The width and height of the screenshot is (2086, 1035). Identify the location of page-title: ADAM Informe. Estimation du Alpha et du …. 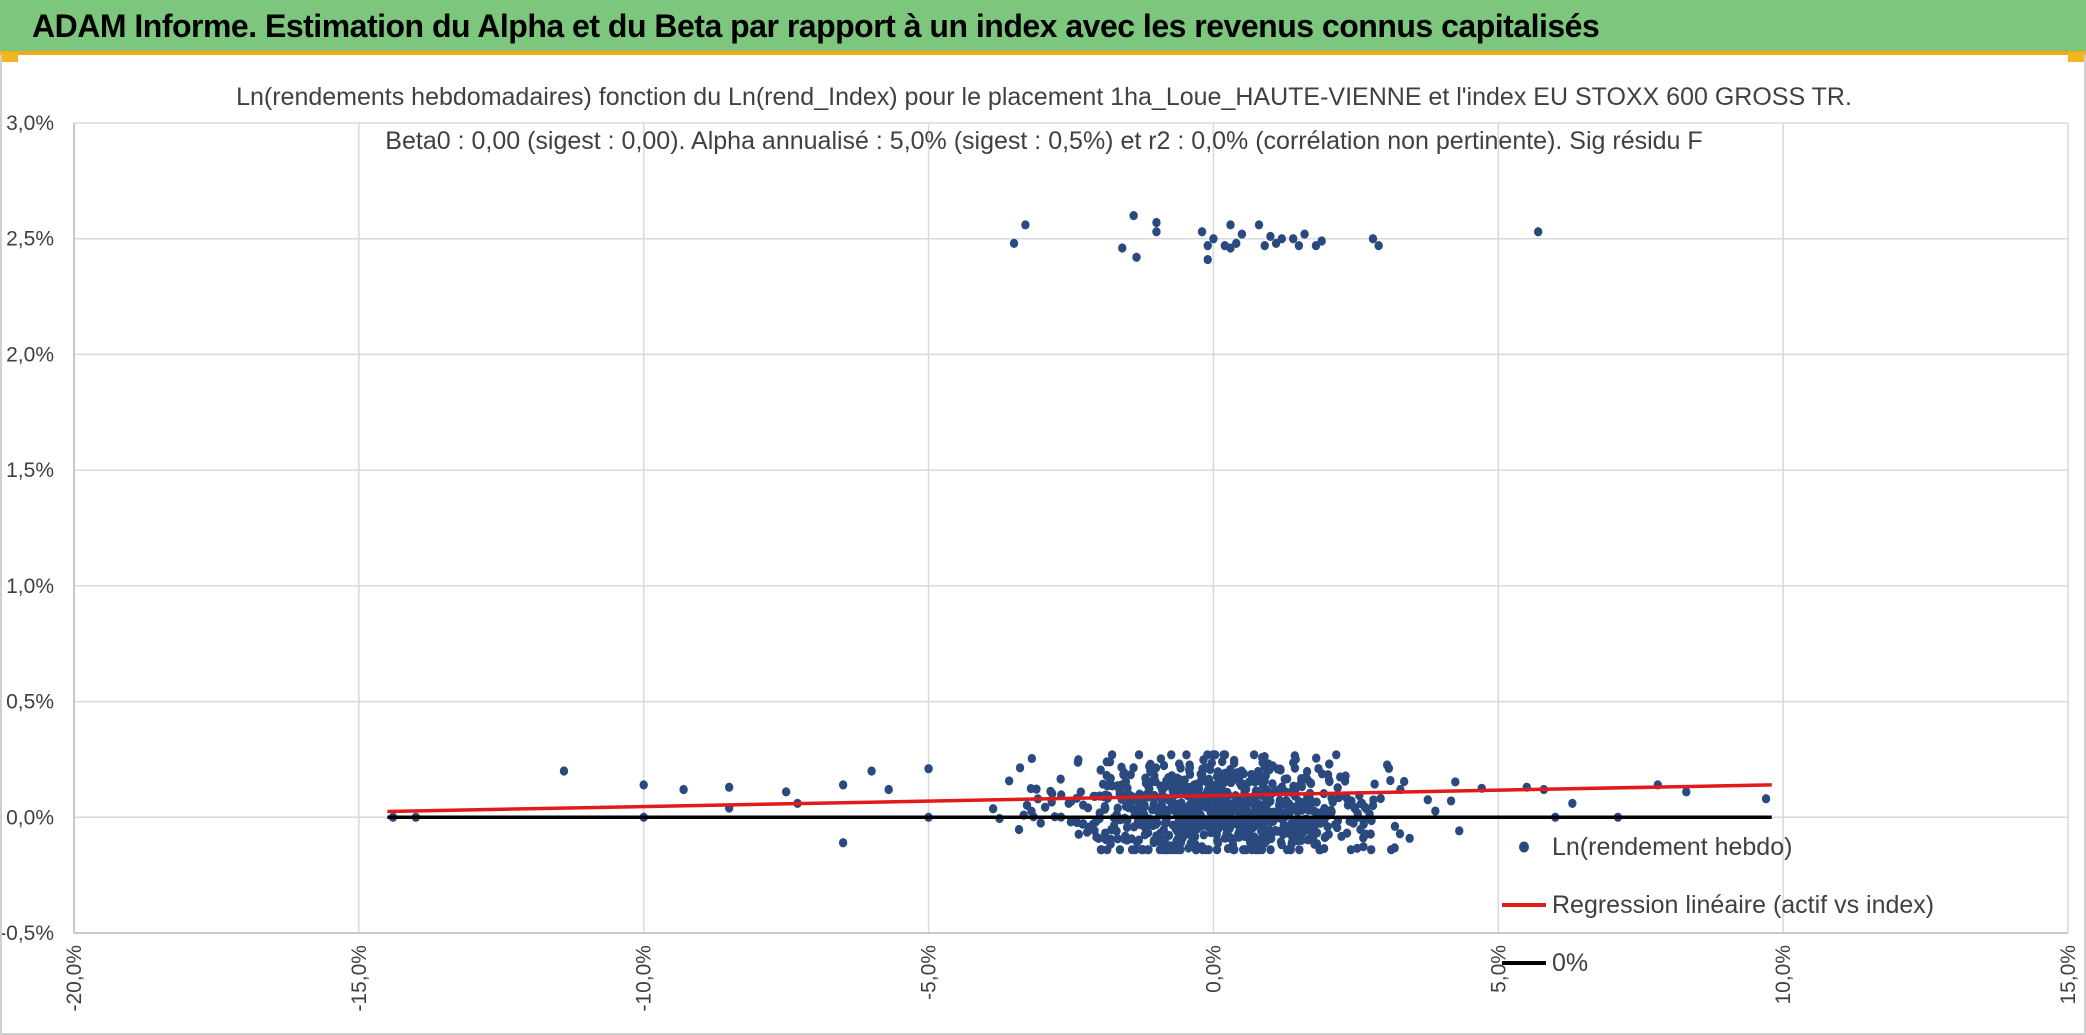
(816, 26).